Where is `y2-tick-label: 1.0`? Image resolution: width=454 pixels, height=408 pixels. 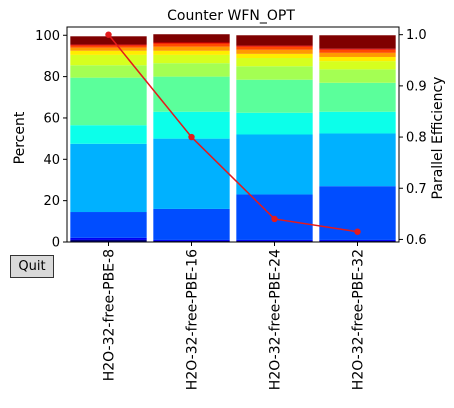
y2-tick-label: 1.0 is located at coordinates (416, 35).